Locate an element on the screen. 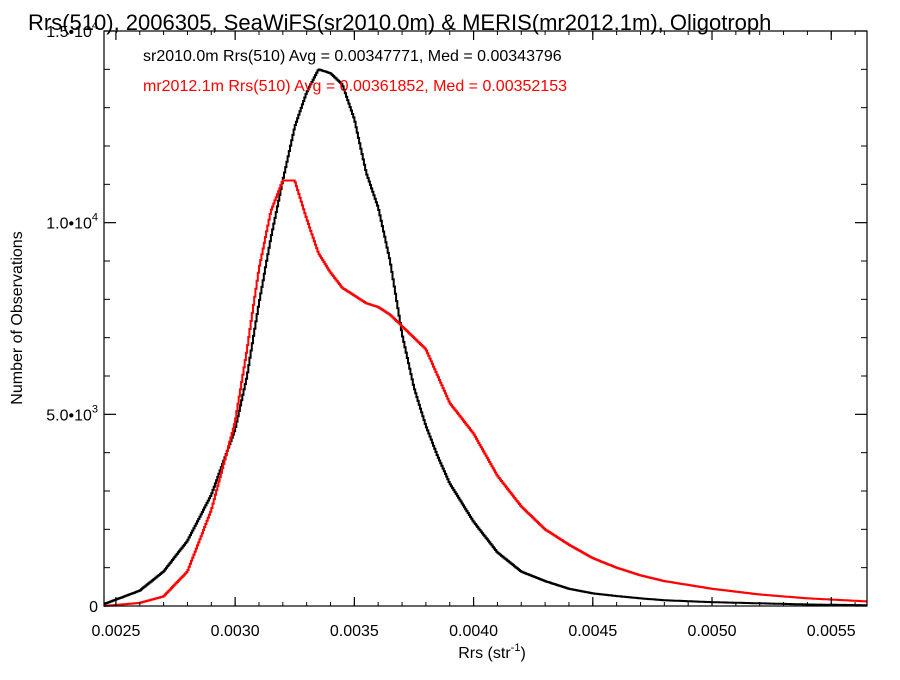  x-axis-label-main: Rrs (str is located at coordinates (484, 653).